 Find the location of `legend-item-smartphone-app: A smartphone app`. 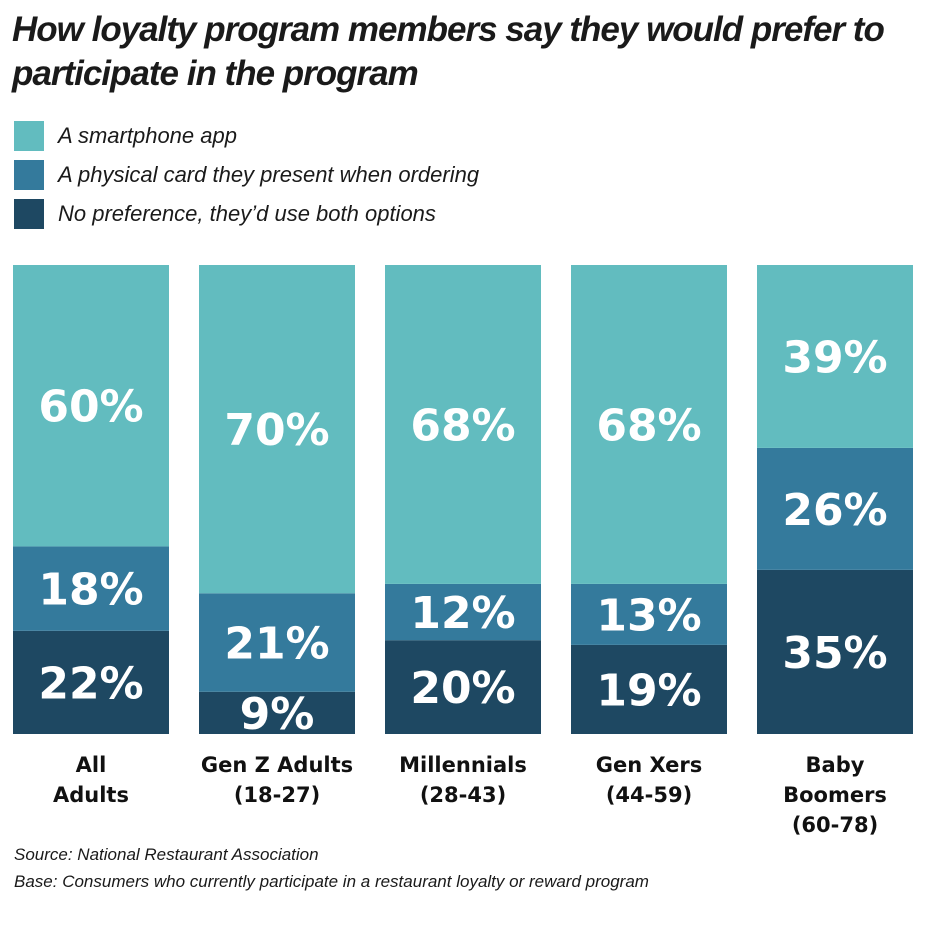

legend-item-smartphone-app: A smartphone app is located at coordinates (246, 135).